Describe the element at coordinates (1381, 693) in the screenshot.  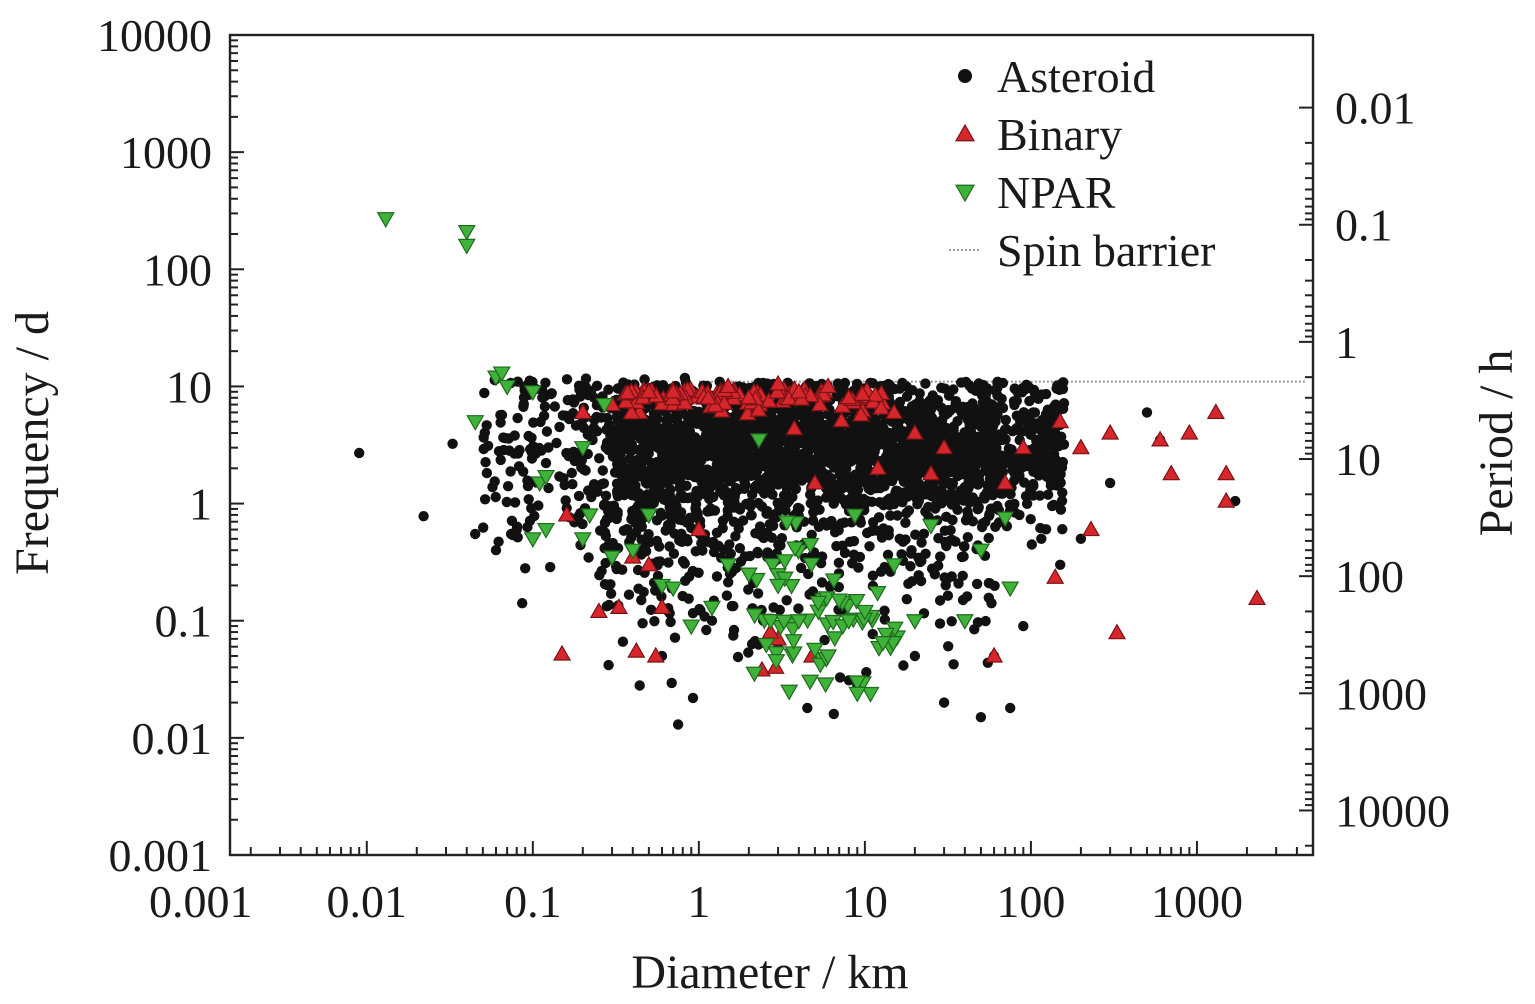
I see `y2-tick-label: 1000` at that location.